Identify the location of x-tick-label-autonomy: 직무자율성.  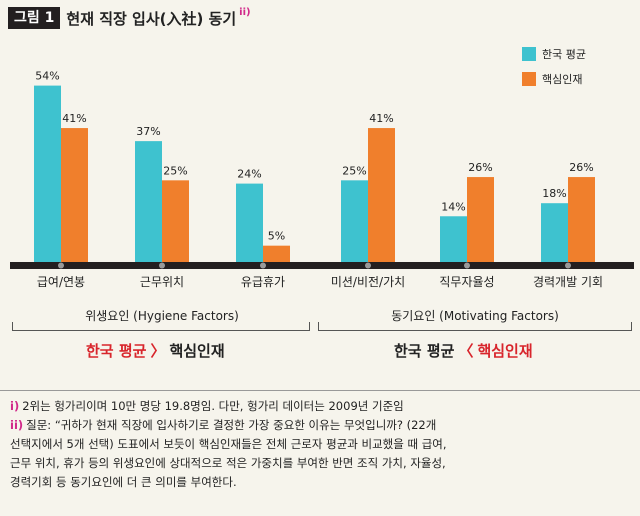
(466, 282).